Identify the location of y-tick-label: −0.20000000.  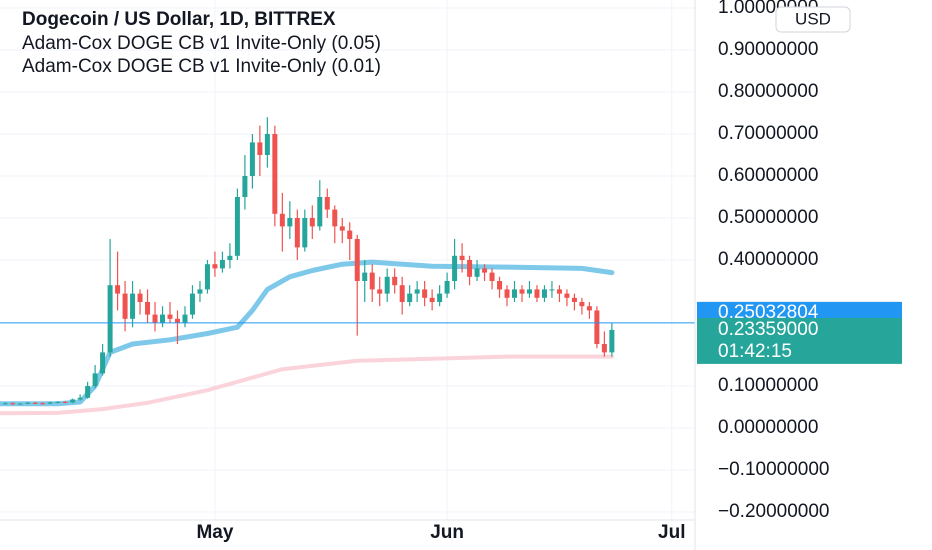
(773, 511).